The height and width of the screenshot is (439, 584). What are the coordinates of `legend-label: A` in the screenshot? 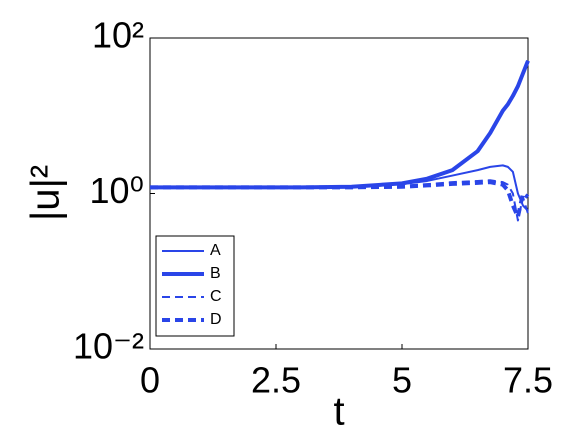 It's located at (215, 250).